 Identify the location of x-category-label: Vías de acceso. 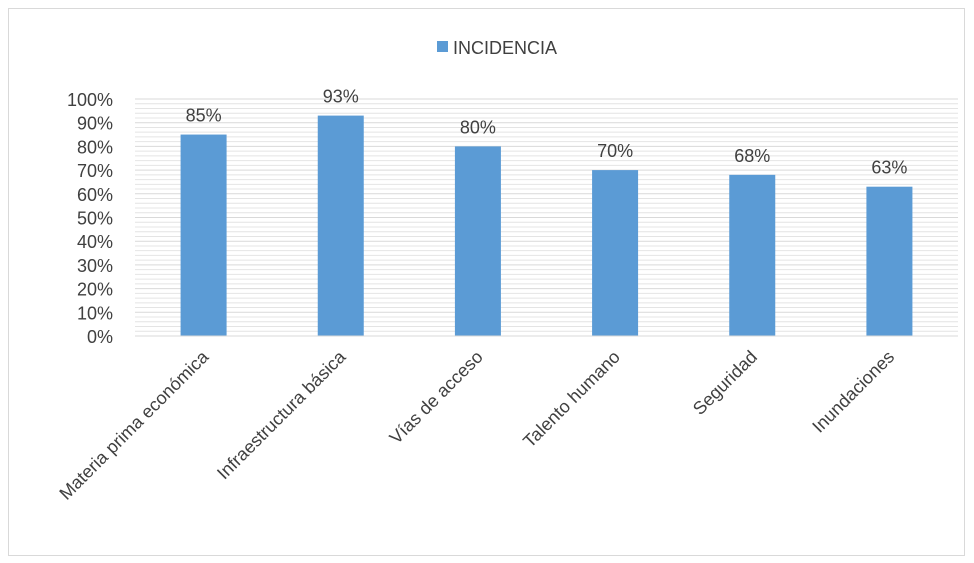
(436, 397).